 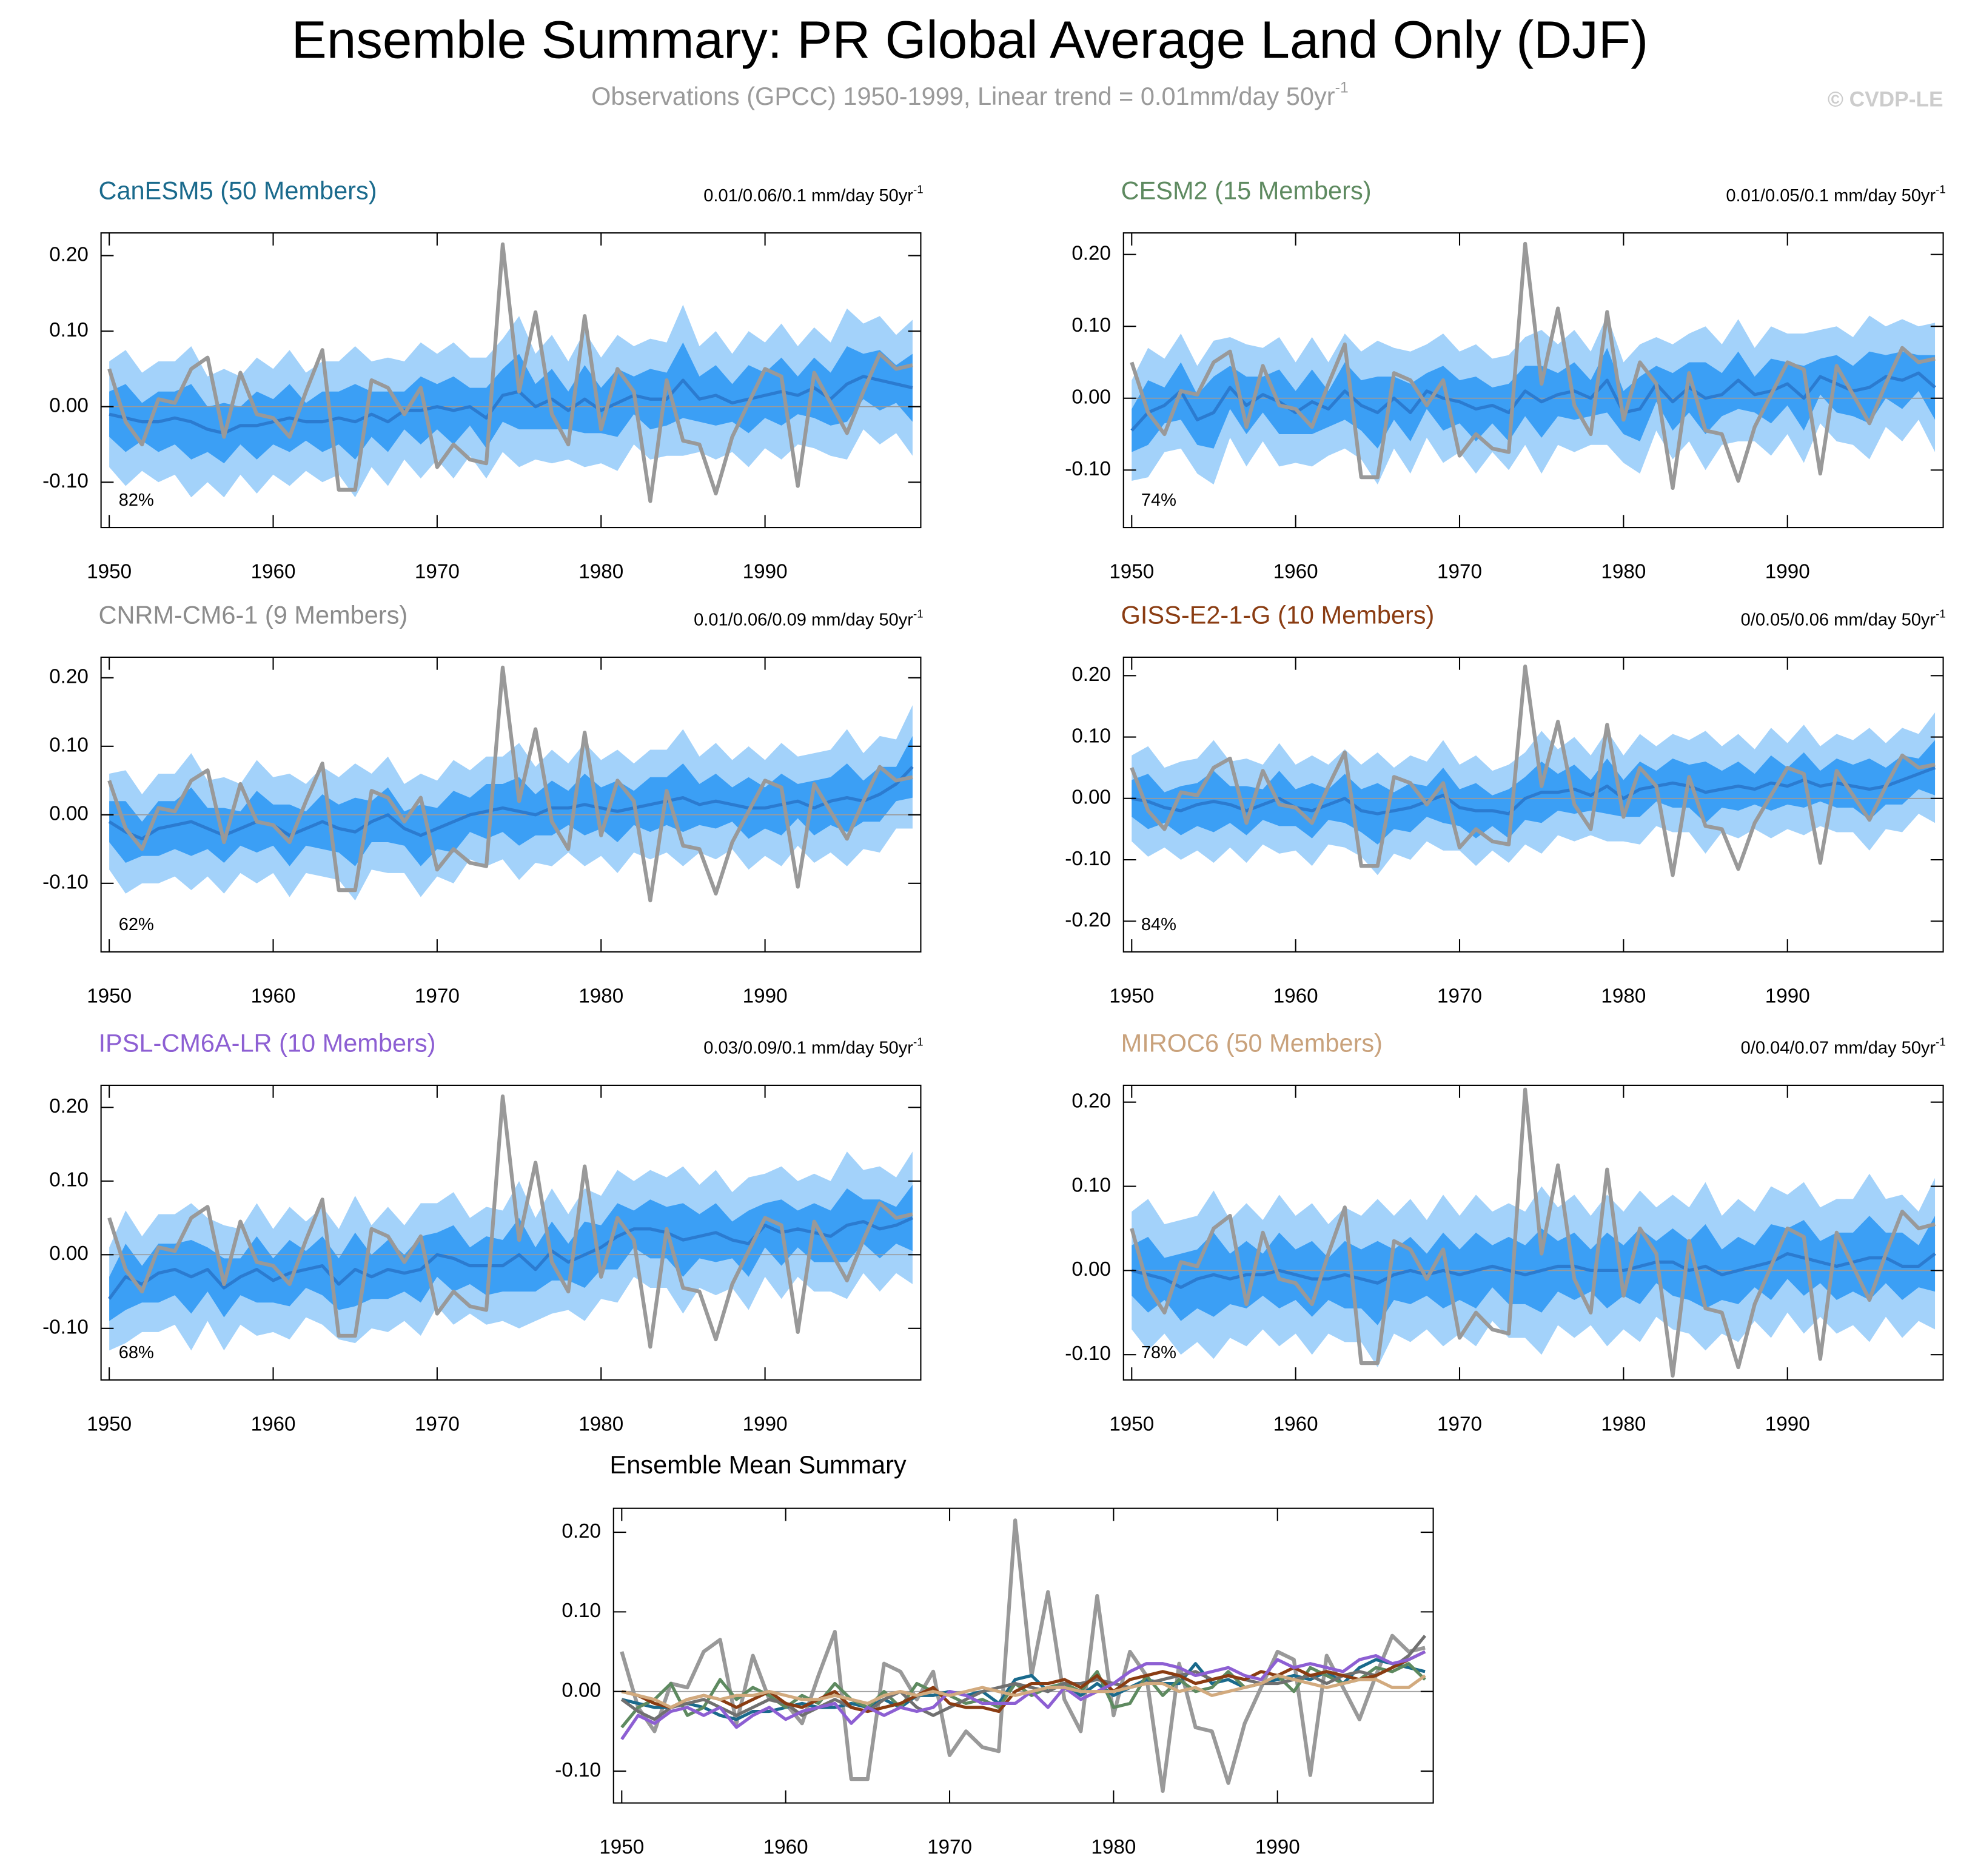 I want to click on trend-label: 0/0.04/0.07 mm/day 50yr-1, so click(x=1844, y=1046).